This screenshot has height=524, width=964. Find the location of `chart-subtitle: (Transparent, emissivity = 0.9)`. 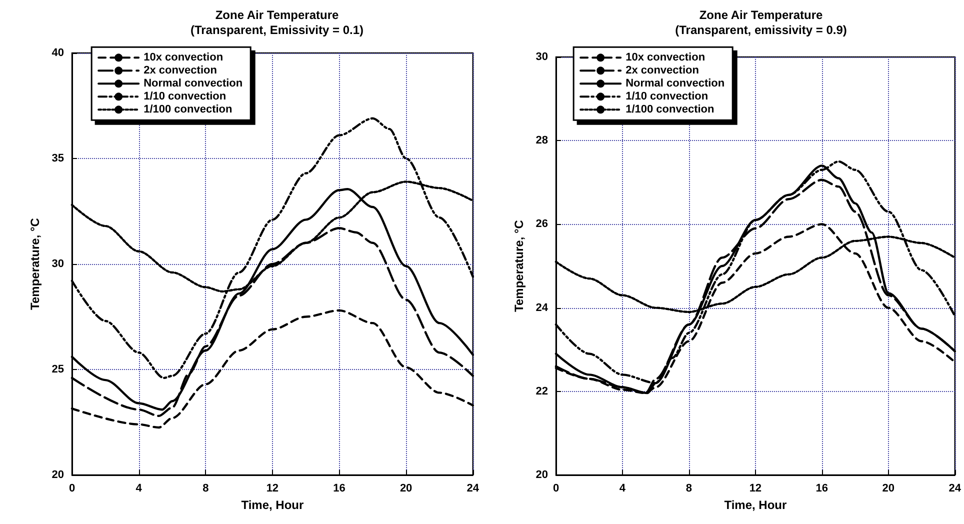

chart-subtitle: (Transparent, emissivity = 0.9) is located at coordinates (761, 30).